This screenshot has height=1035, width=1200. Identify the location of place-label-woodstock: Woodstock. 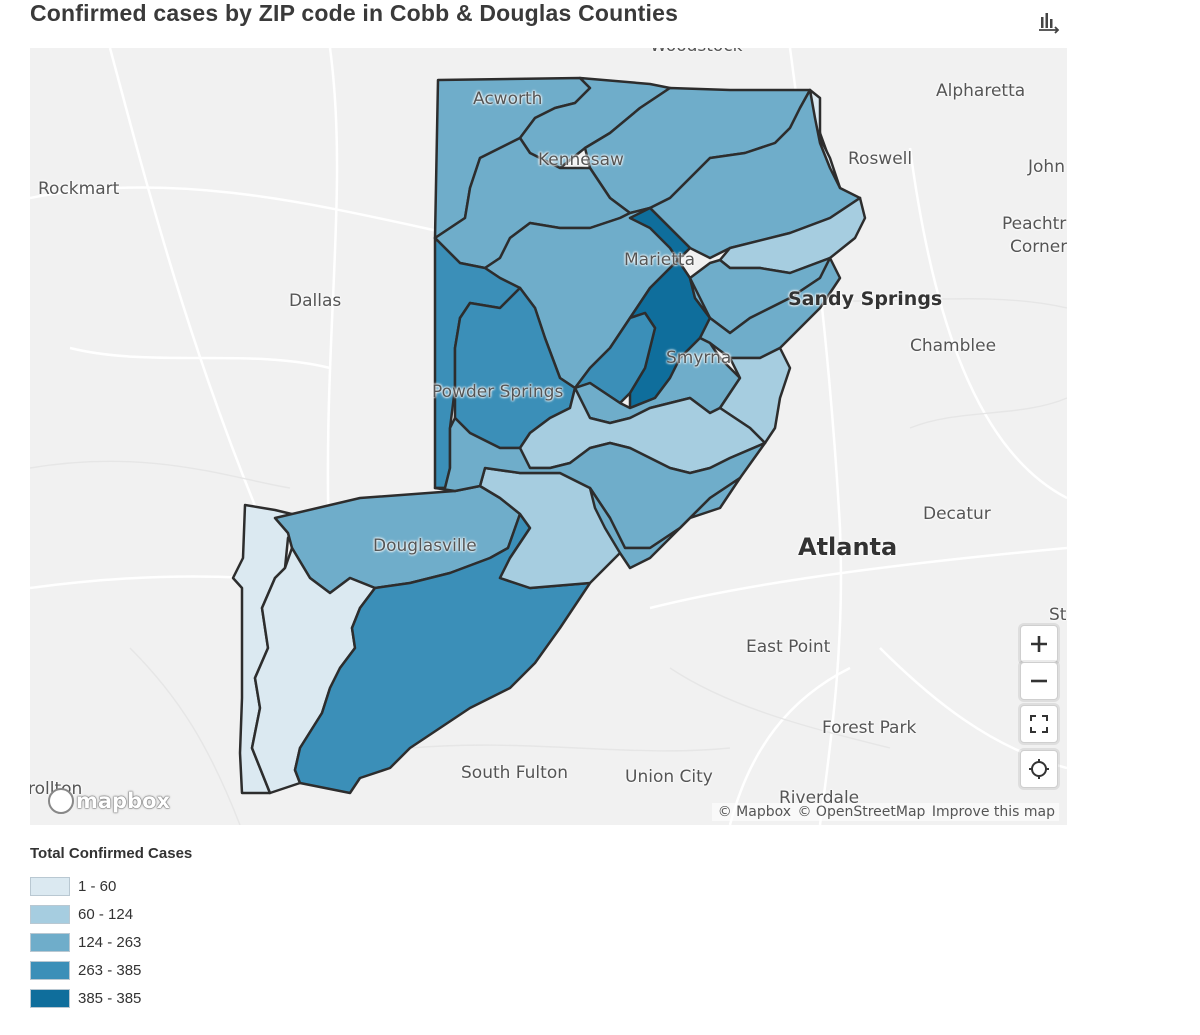
(696, 52).